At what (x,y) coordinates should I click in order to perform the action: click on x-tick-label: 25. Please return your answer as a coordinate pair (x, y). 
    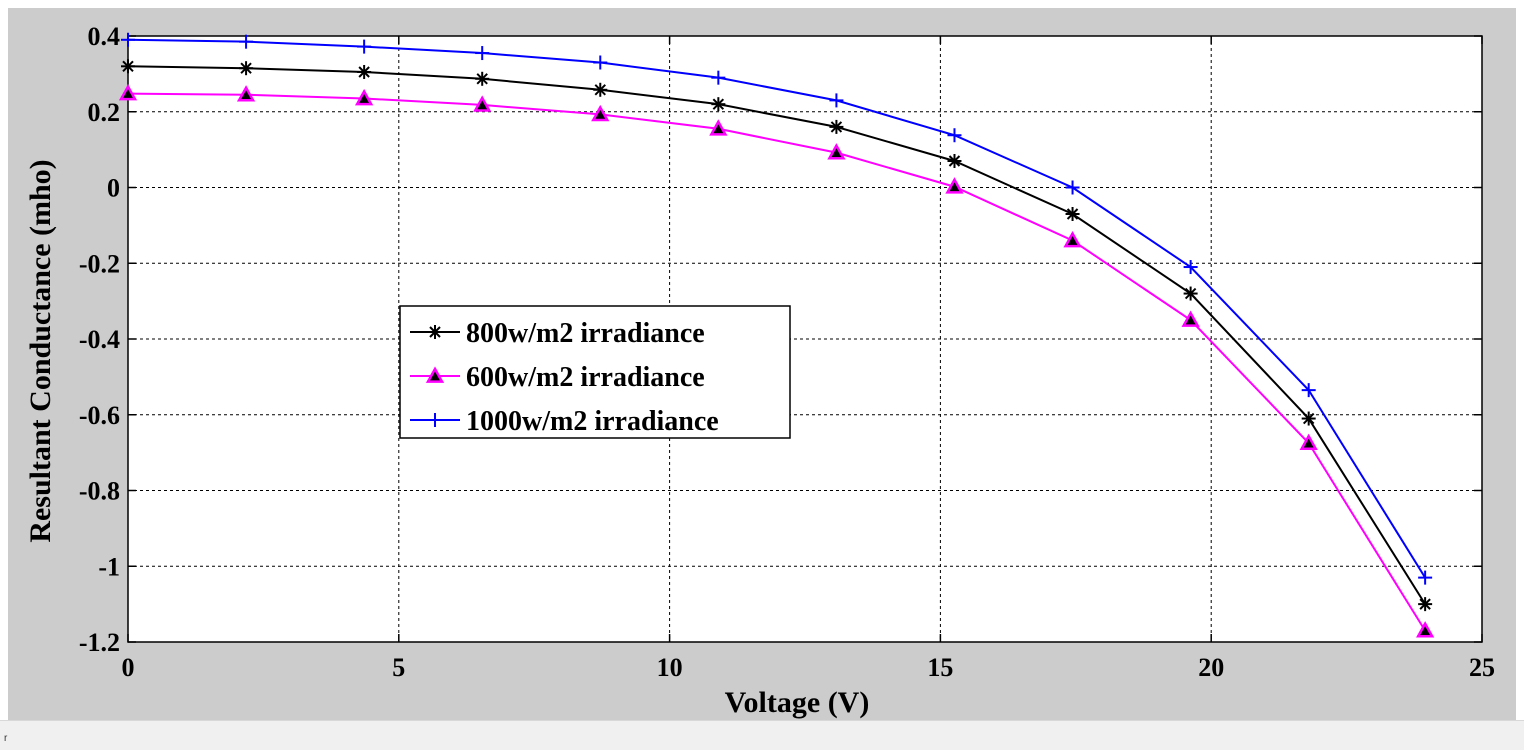
    Looking at the image, I should click on (1482, 667).